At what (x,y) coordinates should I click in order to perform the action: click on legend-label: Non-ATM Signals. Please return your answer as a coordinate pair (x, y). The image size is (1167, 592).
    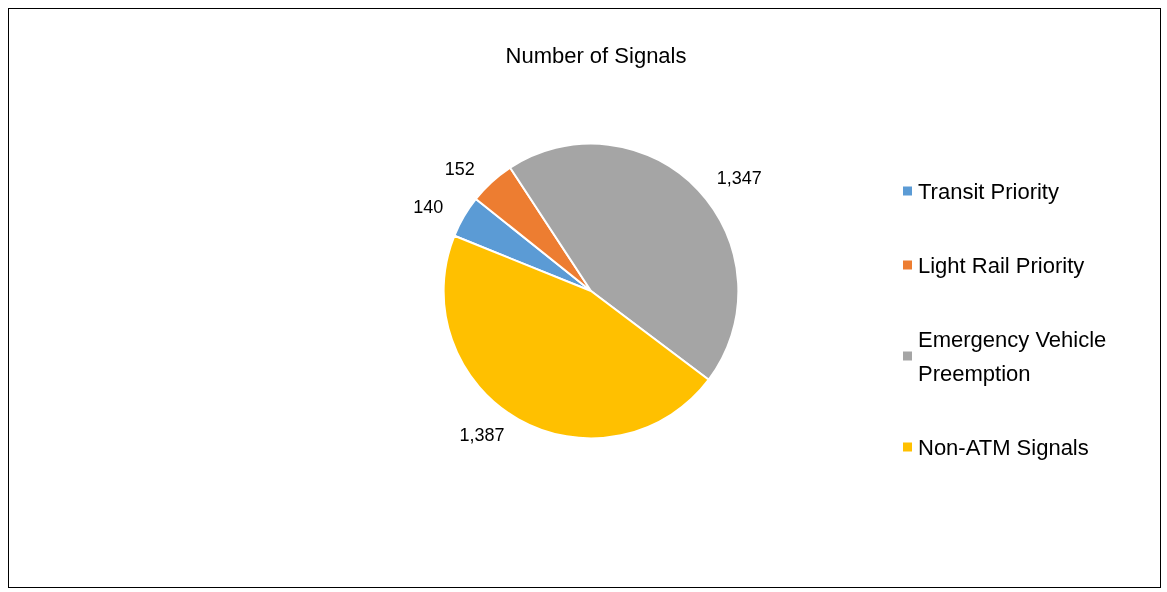
    Looking at the image, I should click on (1003, 447).